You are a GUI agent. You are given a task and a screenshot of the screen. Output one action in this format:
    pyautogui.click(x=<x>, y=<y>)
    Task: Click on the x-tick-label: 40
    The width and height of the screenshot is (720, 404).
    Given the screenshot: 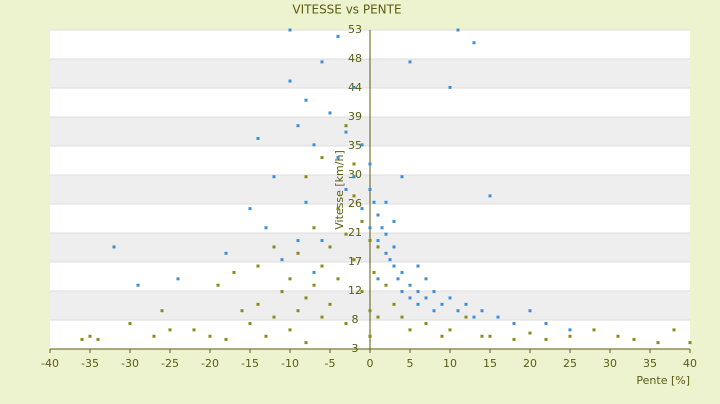 What is the action you would take?
    pyautogui.click(x=690, y=363)
    